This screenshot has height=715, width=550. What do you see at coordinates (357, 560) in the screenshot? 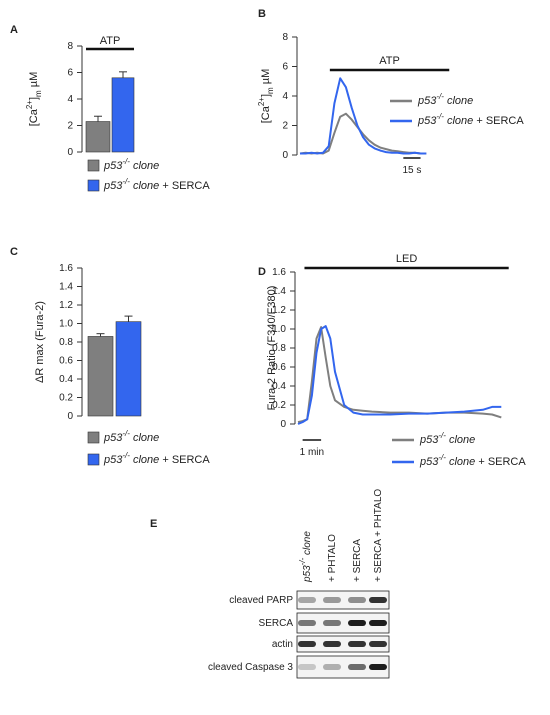
I see `lane-label: + SERCA` at bounding box center [357, 560].